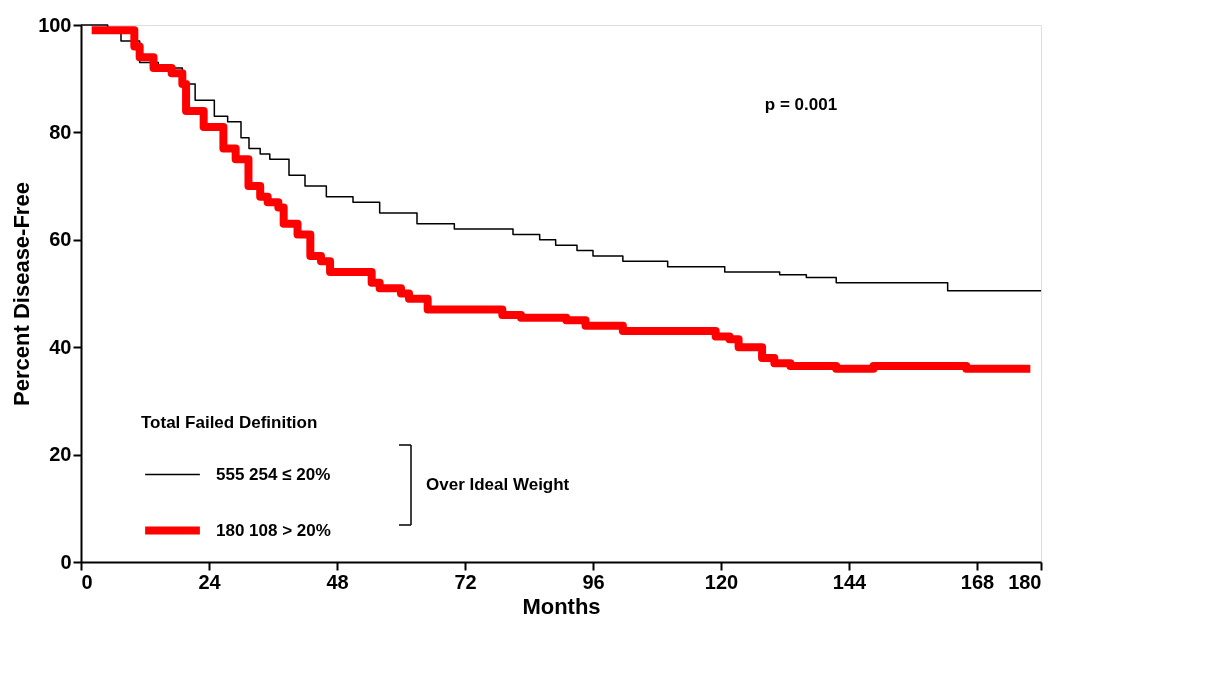 The width and height of the screenshot is (1217, 677). I want to click on x-tick-label: 168, so click(977, 581).